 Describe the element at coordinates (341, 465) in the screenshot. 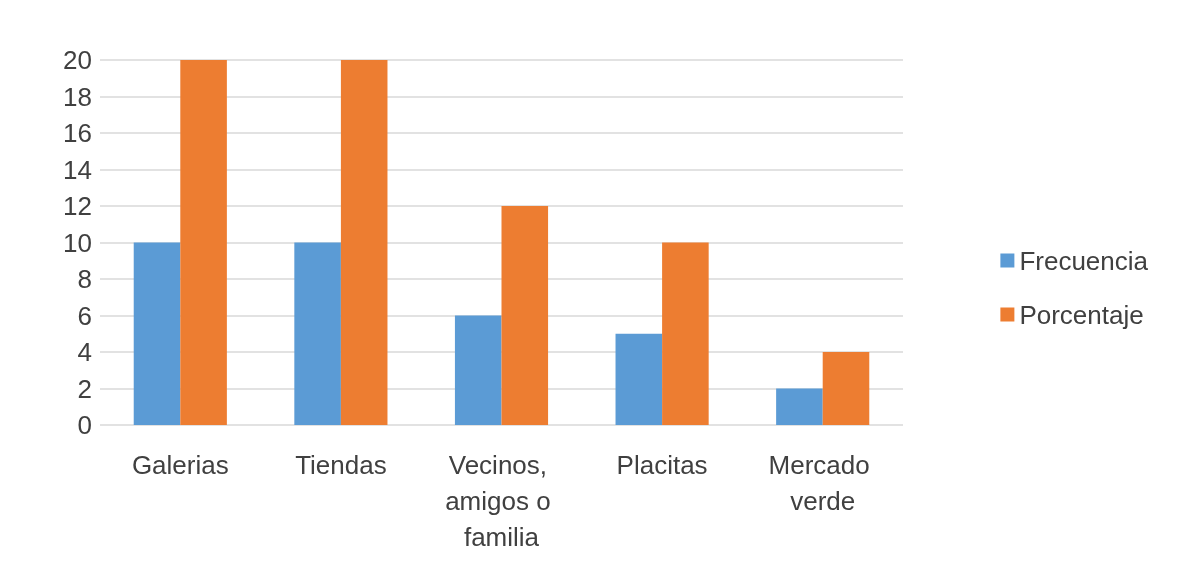

I see `x-tick-label: Tiendas` at that location.